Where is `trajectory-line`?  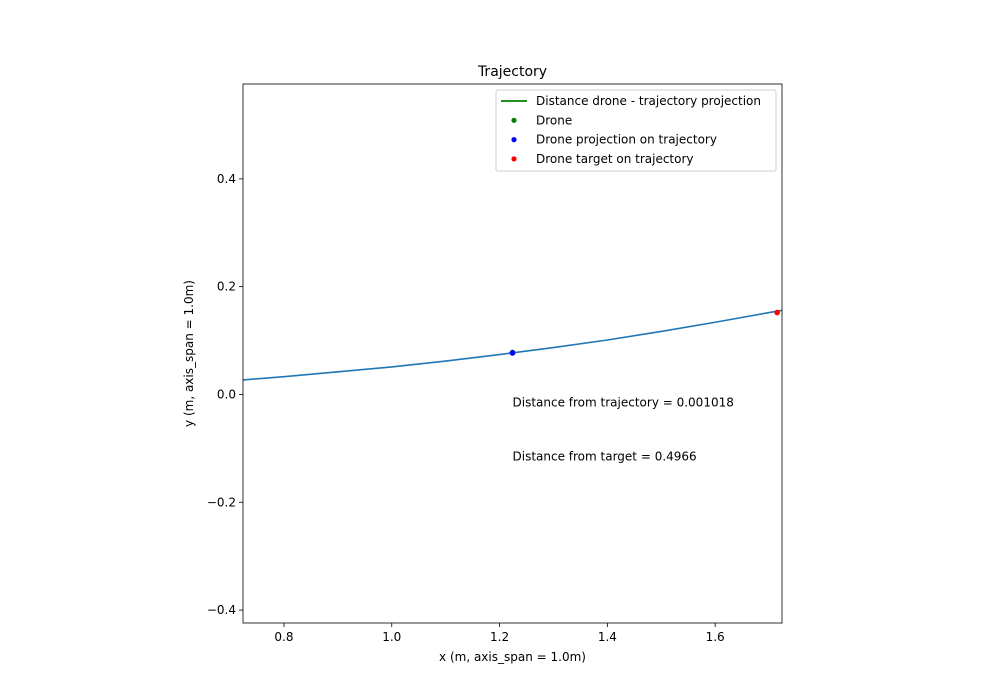 trajectory-line is located at coordinates (512, 345).